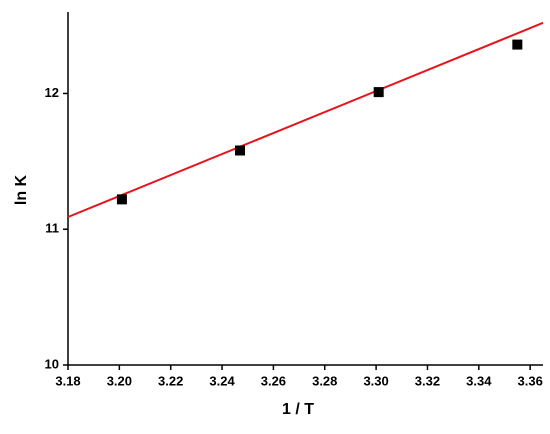 Image resolution: width=550 pixels, height=434 pixels. What do you see at coordinates (21, 189) in the screenshot?
I see `y-axis-label: ln K` at bounding box center [21, 189].